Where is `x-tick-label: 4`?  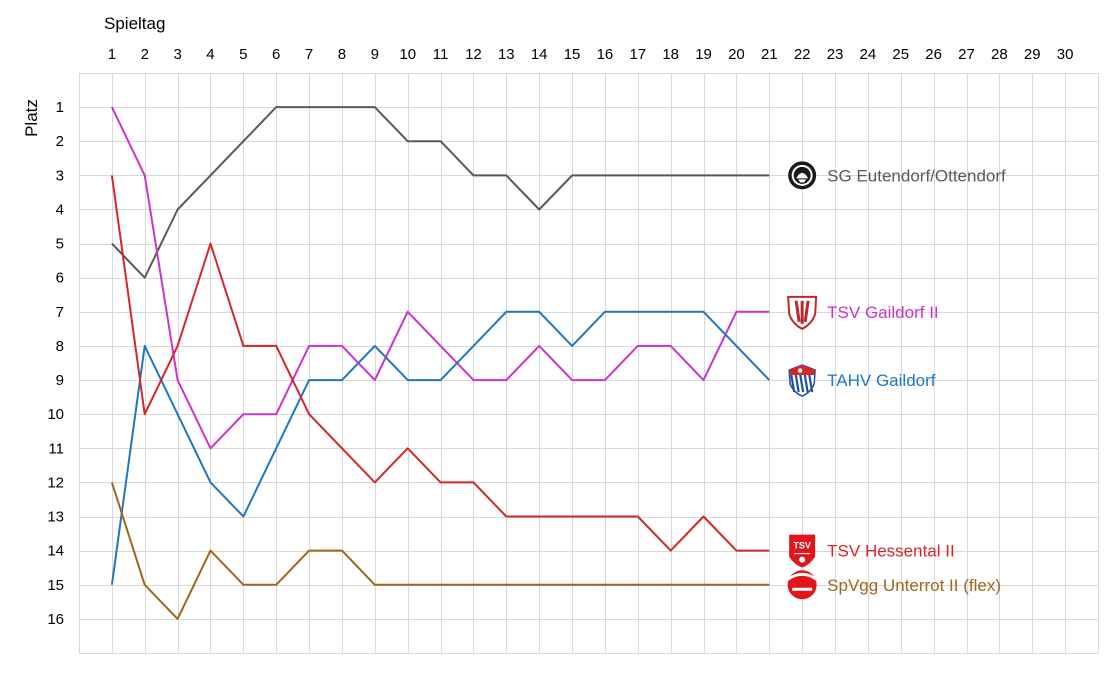 x-tick-label: 4 is located at coordinates (210, 54).